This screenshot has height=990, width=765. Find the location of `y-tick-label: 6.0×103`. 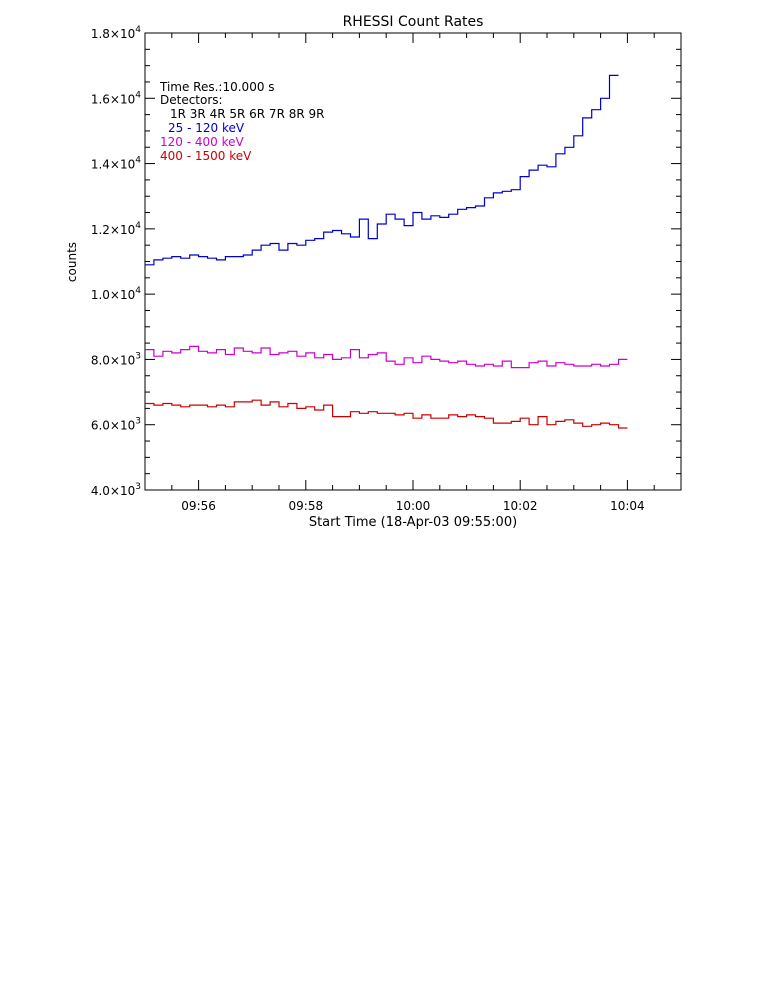

y-tick-label: 6.0×103 is located at coordinates (116, 425).